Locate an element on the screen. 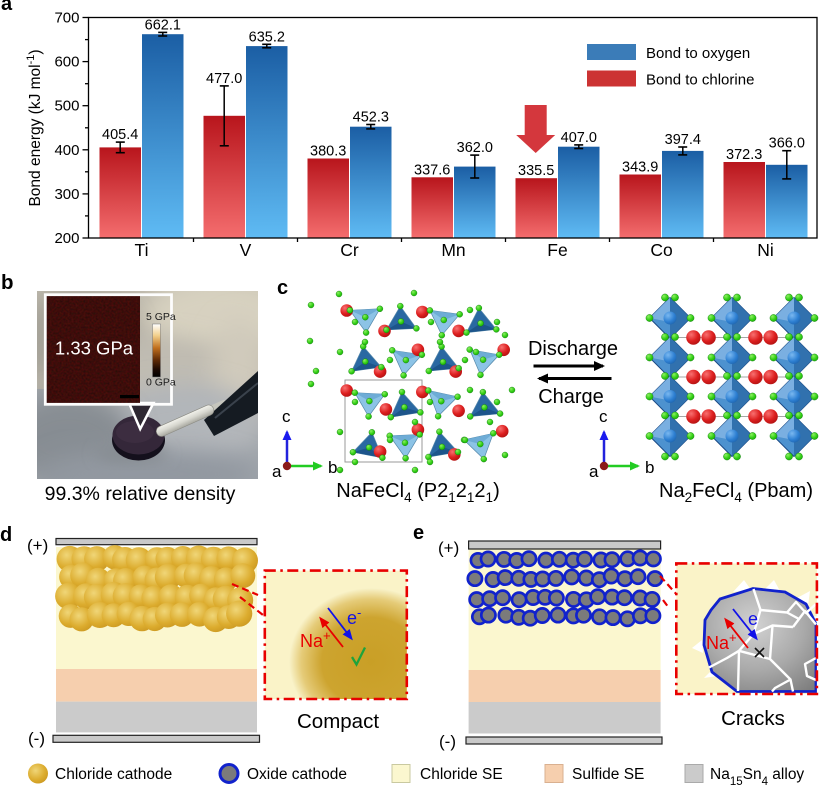 This screenshot has width=826, height=793. svg-text: 700 is located at coordinates (66, 18).